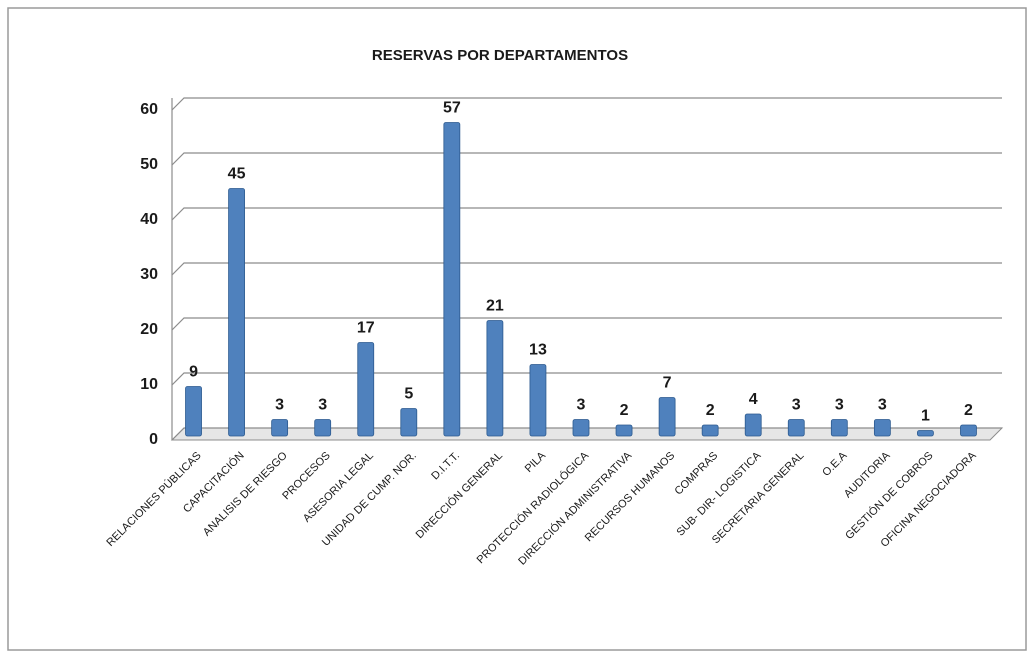  I want to click on value-label: 4, so click(753, 399).